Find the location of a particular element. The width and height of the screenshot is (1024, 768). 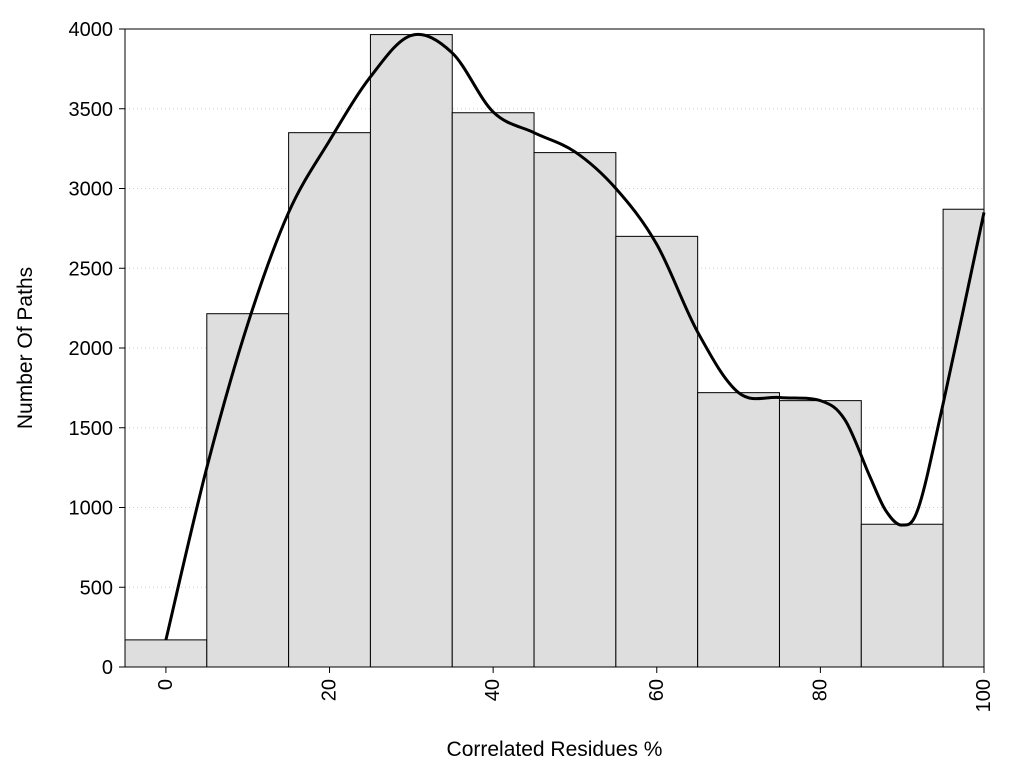

x-tick-label: 80 is located at coordinates (820, 690).